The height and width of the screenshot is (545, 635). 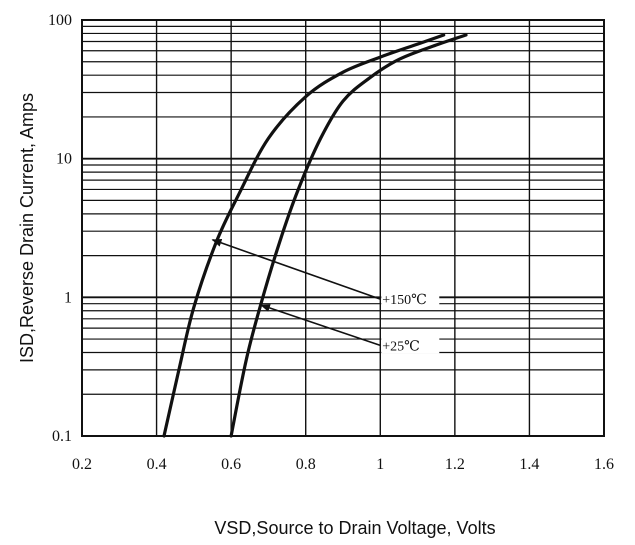 What do you see at coordinates (62, 436) in the screenshot?
I see `y-tick-label: 0.1` at bounding box center [62, 436].